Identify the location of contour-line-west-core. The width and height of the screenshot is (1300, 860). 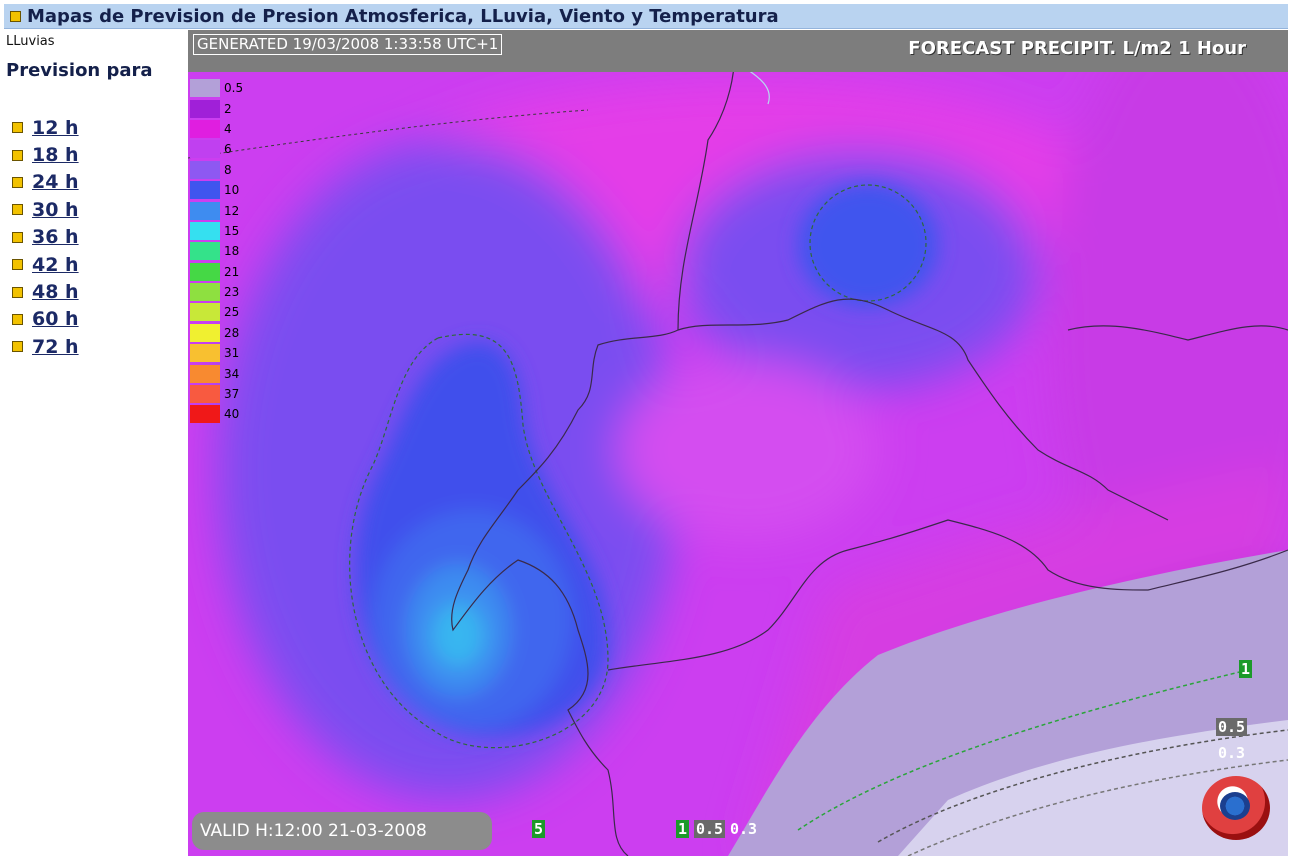
(479, 541).